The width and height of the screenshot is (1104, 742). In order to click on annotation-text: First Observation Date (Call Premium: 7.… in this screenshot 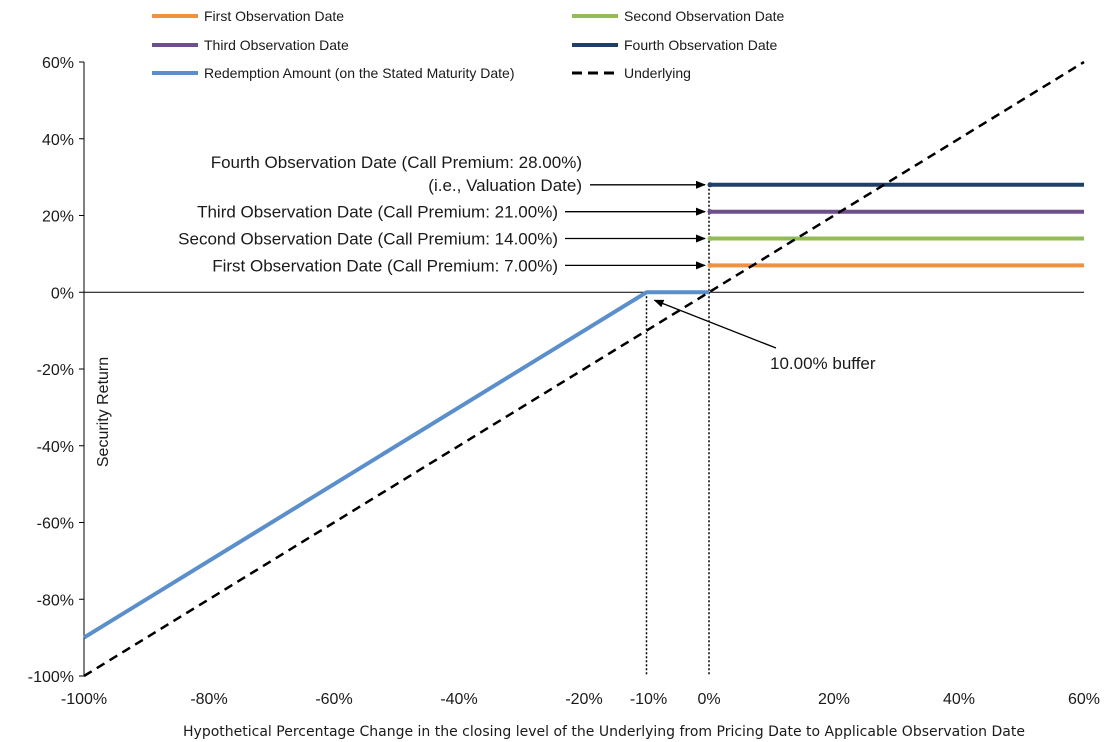, I will do `click(385, 265)`.